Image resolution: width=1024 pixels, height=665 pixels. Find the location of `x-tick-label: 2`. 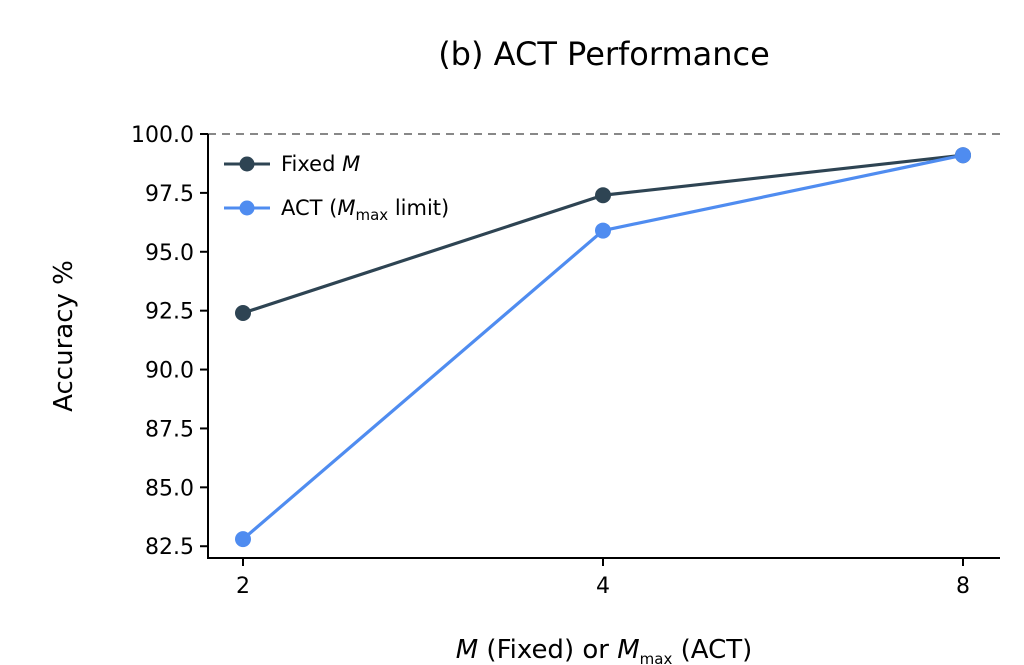

x-tick-label: 2 is located at coordinates (243, 586).